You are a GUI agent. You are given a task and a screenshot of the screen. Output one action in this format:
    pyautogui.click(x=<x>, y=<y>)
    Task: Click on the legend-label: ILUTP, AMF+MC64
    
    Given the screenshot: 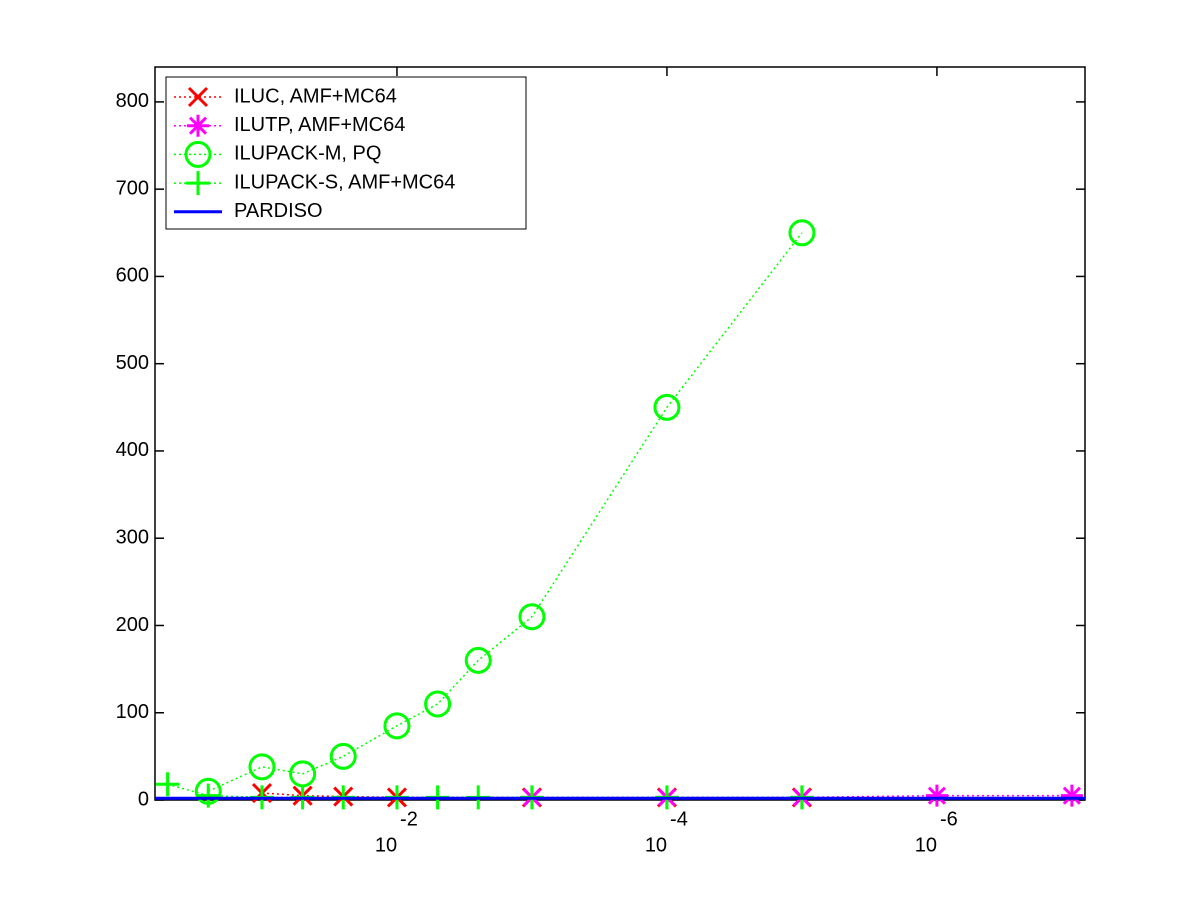 What is the action you would take?
    pyautogui.click(x=319, y=125)
    